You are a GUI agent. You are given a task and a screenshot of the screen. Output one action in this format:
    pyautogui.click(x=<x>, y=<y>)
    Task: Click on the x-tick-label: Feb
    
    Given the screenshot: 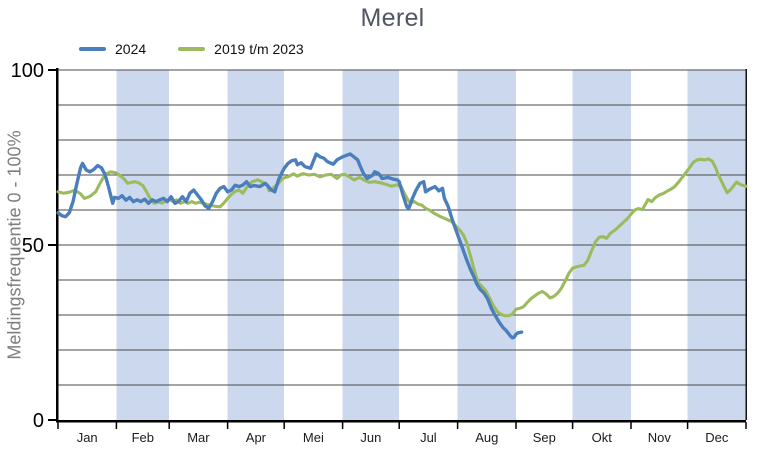 What is the action you would take?
    pyautogui.click(x=143, y=437)
    